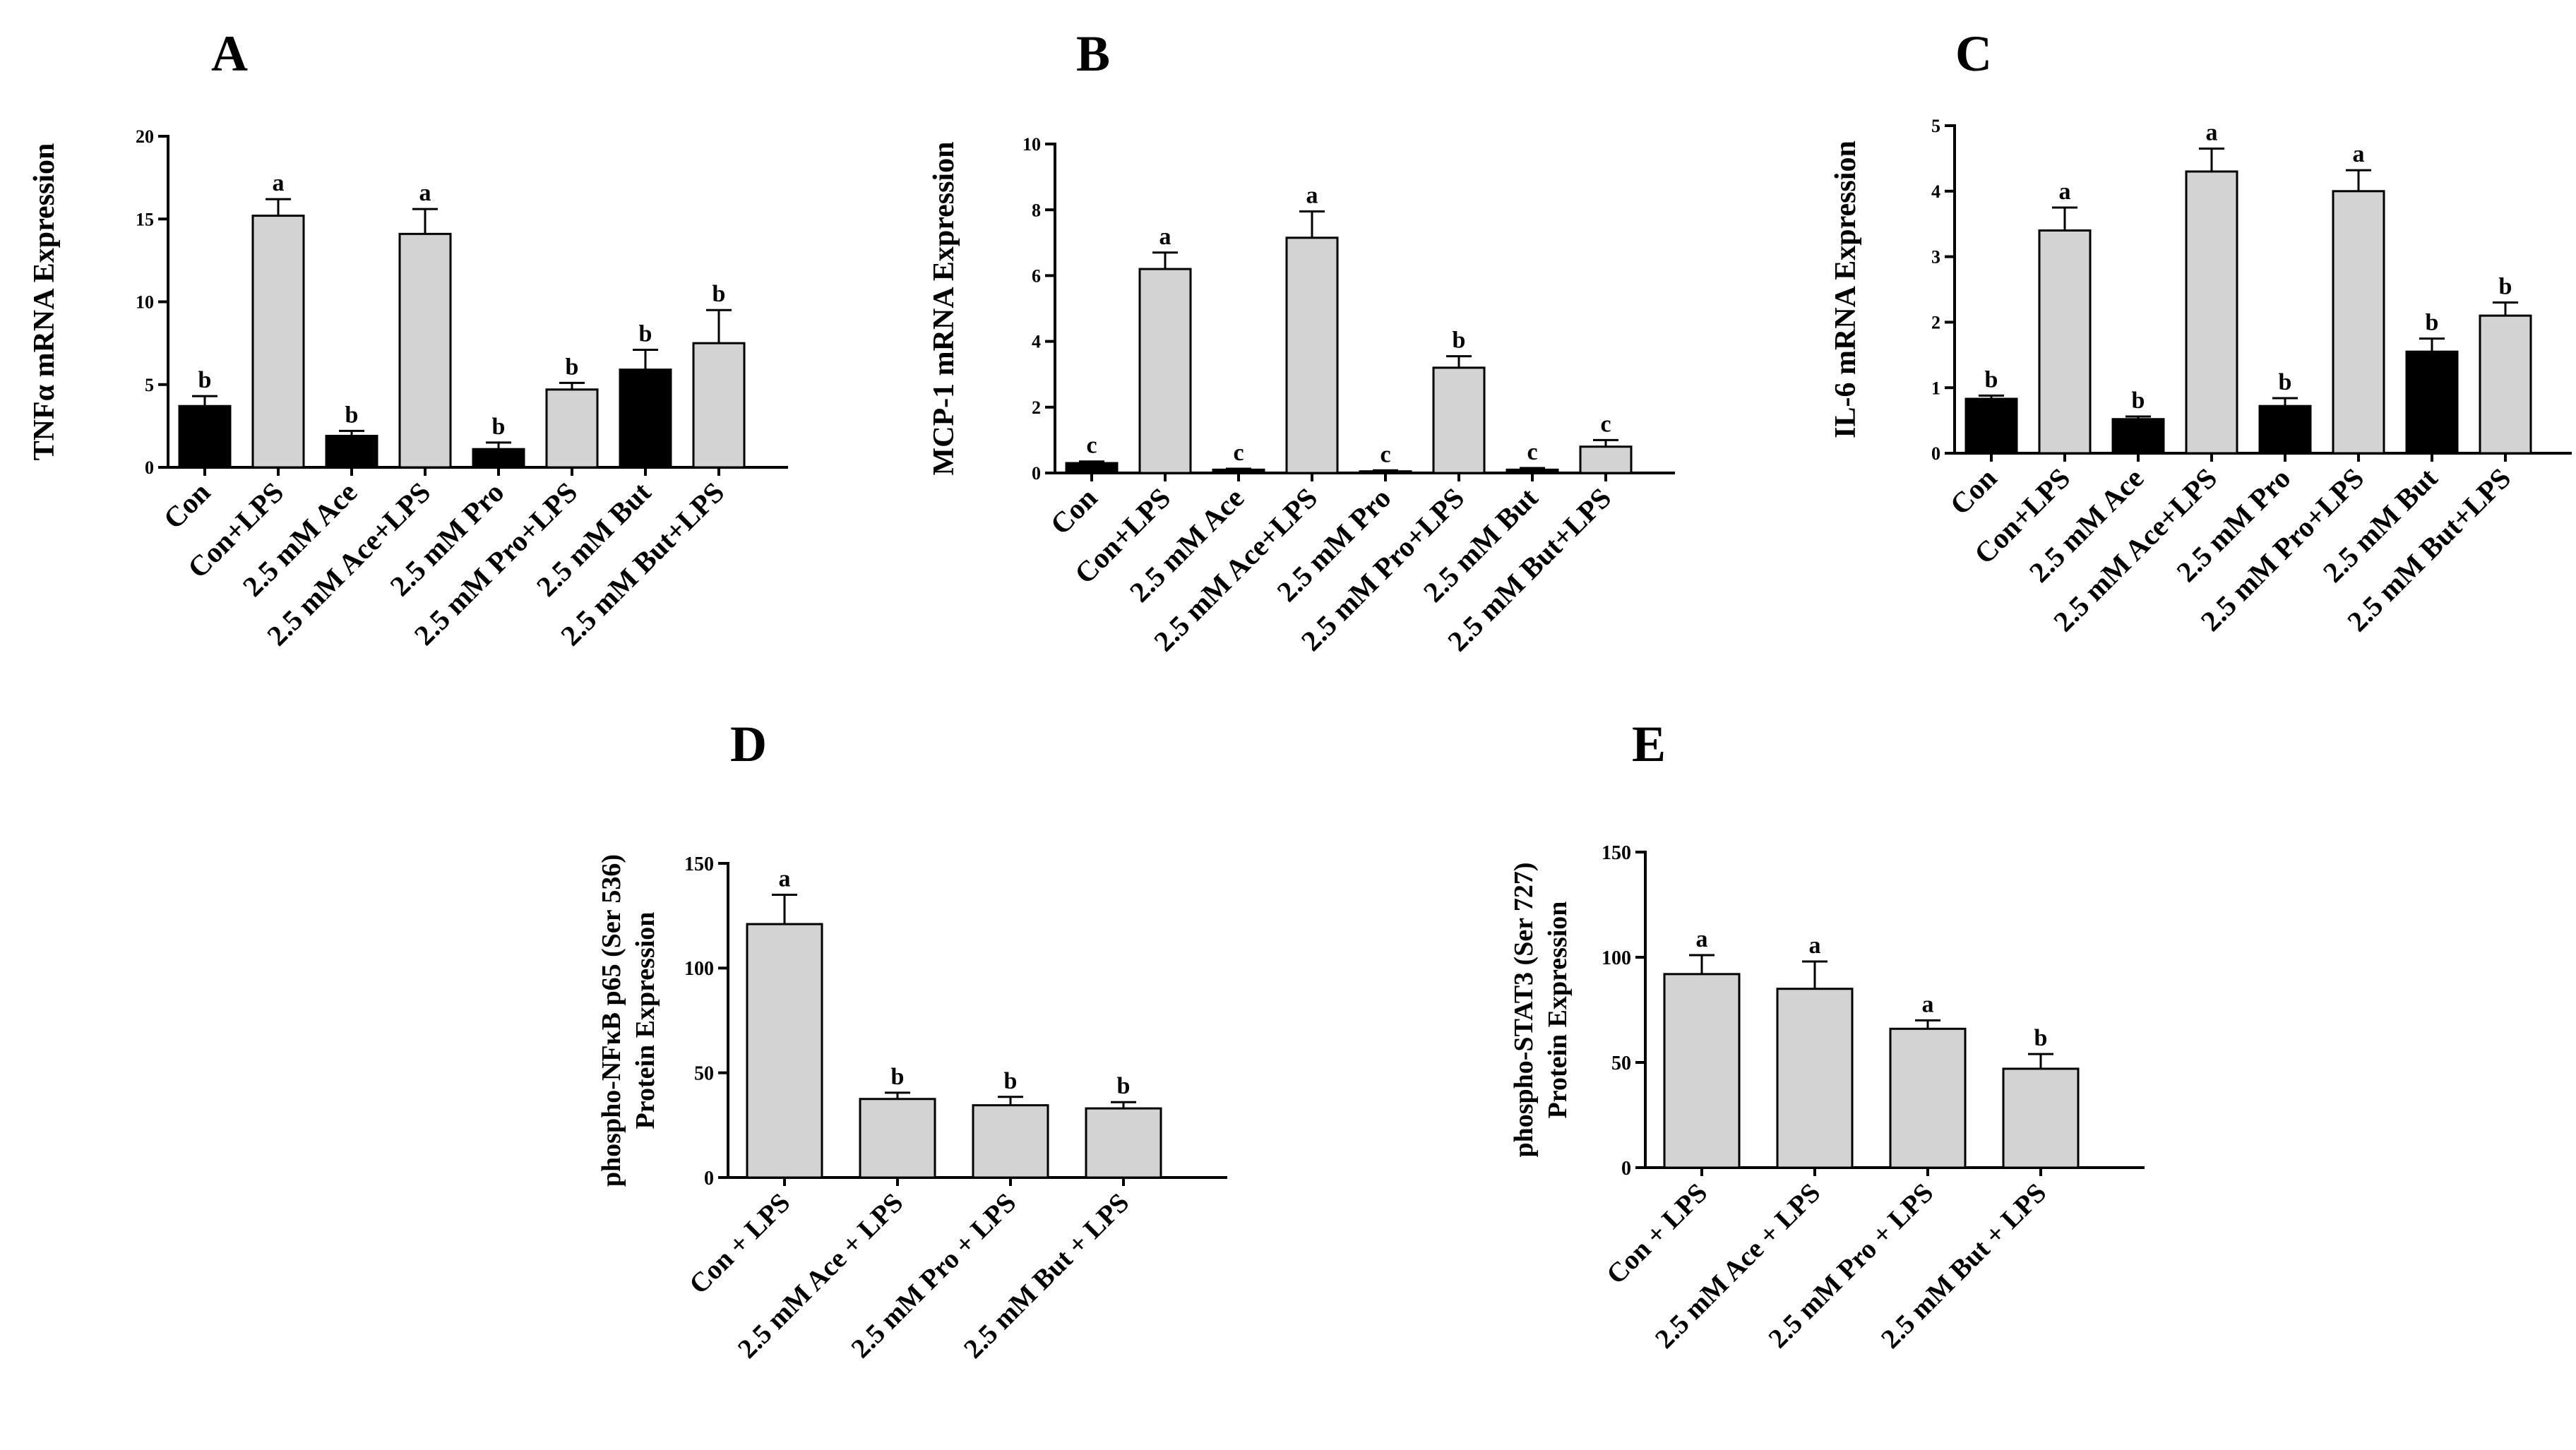 The width and height of the screenshot is (2576, 1450). Describe the element at coordinates (1036, 276) in the screenshot. I see `y-tick-label: 6` at that location.